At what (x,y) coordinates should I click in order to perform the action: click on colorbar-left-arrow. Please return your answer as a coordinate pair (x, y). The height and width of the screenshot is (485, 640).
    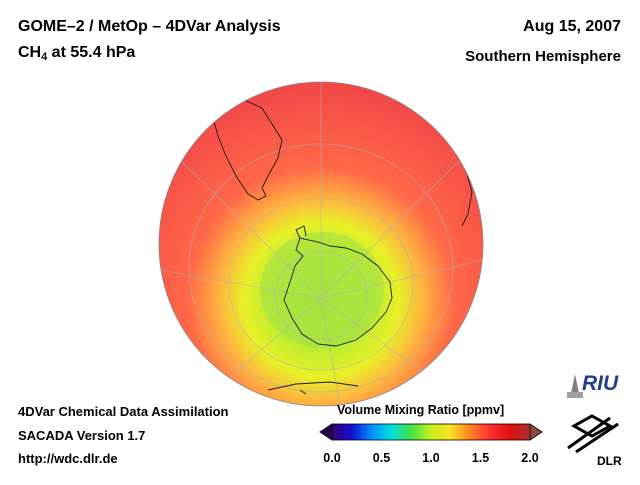
    Looking at the image, I should click on (326, 432).